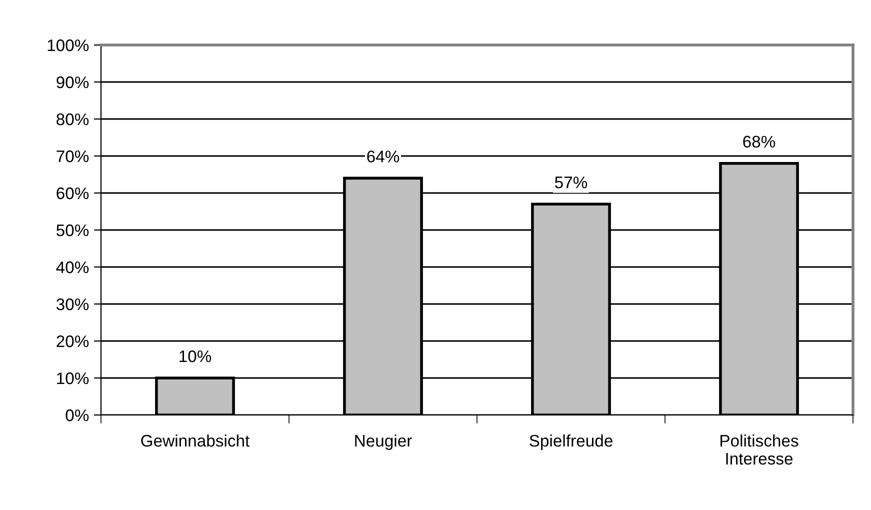  Describe the element at coordinates (196, 356) in the screenshot. I see `data-label: 10%` at that location.